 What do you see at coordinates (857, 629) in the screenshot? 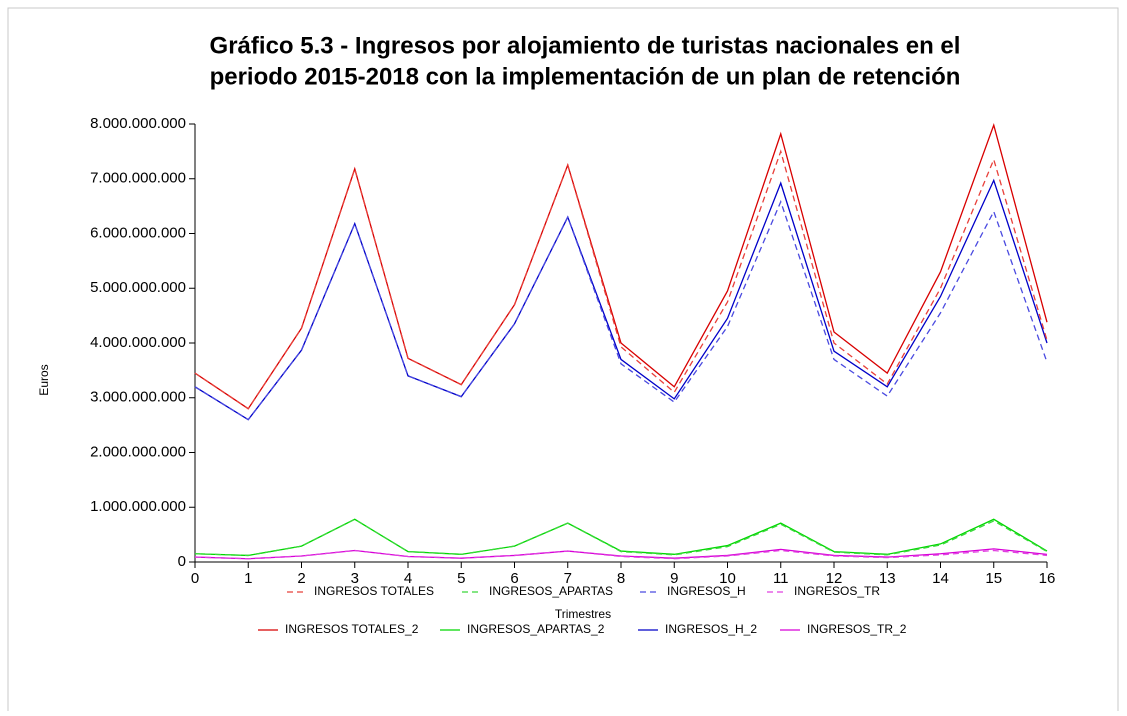
I see `legend-label: INGRESOS_TR_2` at bounding box center [857, 629].